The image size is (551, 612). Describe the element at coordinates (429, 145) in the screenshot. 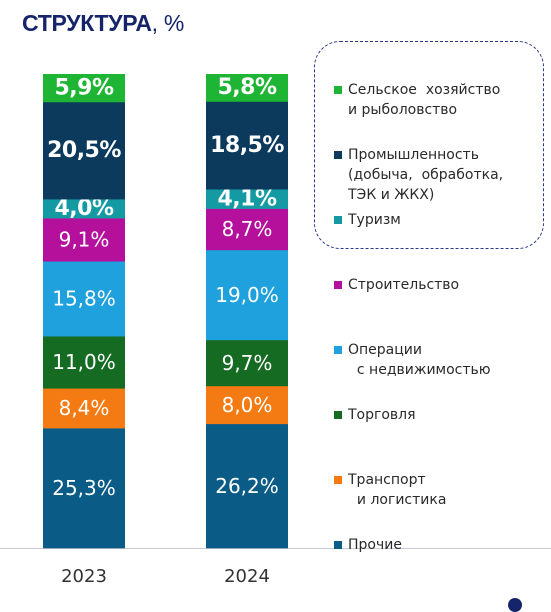

I see `legend-highlight-box` at that location.